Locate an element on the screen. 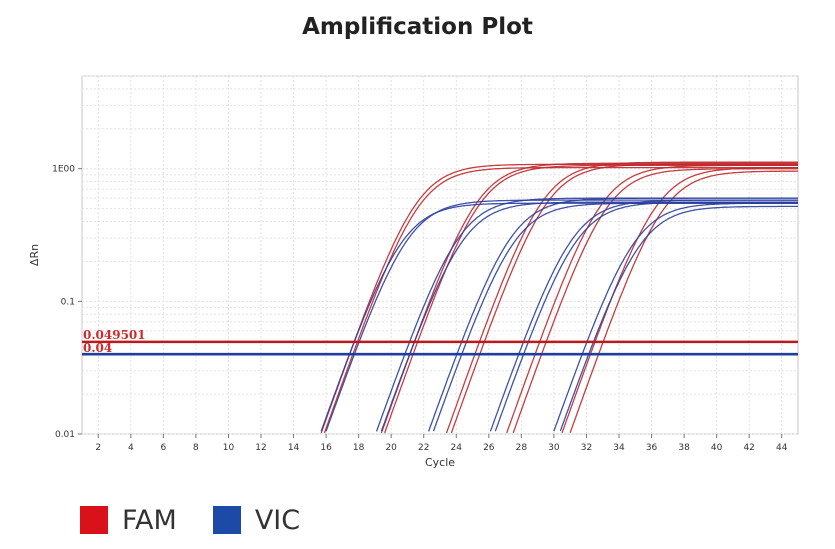 This screenshot has width=835, height=549. chart-title: Amplification Plot is located at coordinates (417, 27).